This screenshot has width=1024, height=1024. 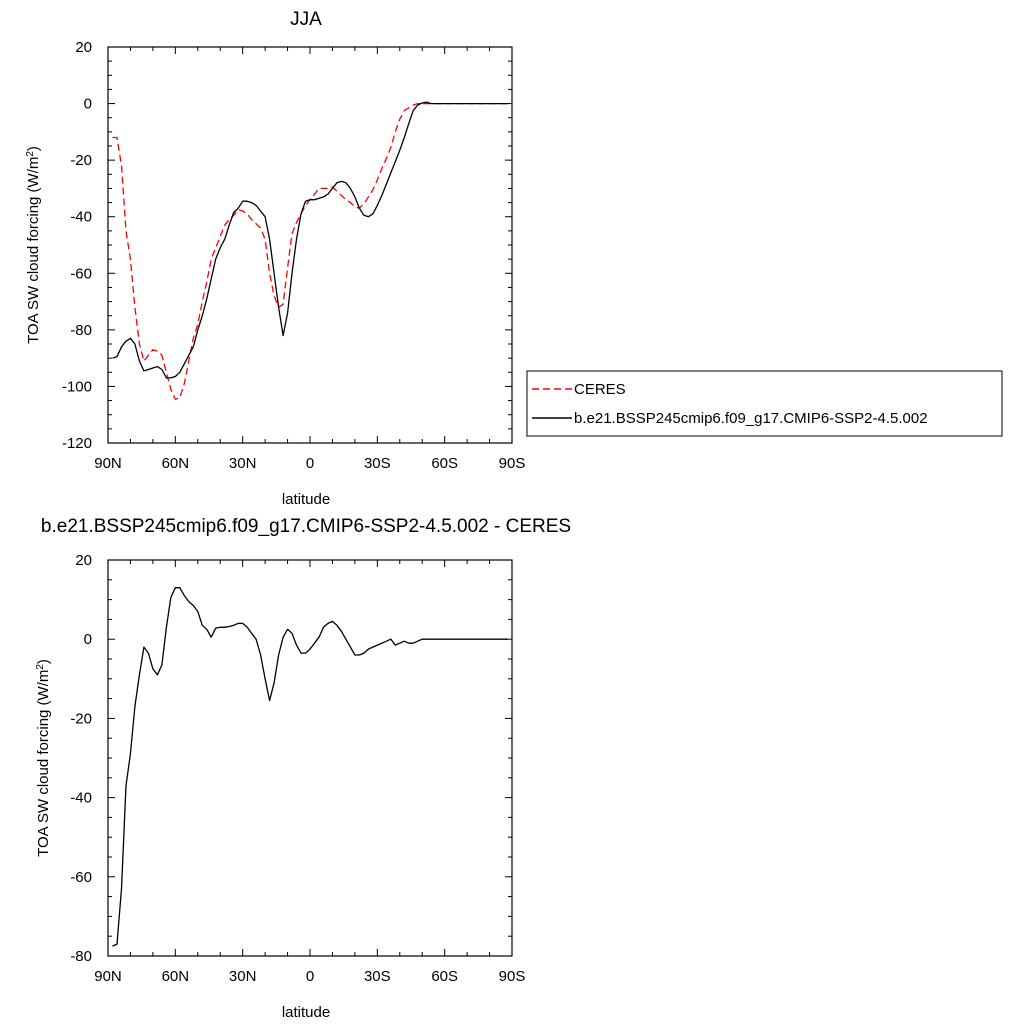 I want to click on top-x-tick-label: 90S, so click(x=512, y=463).